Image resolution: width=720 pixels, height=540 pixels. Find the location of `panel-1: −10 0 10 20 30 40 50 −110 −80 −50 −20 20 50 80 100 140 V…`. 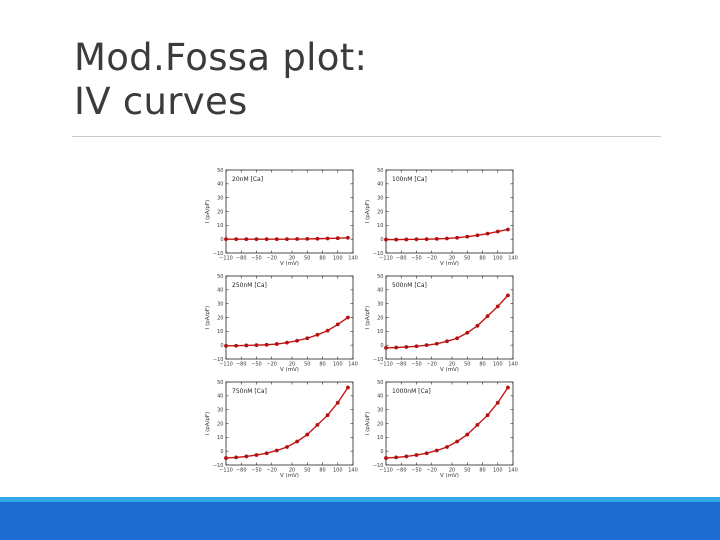

panel-1: −10 0 10 20 30 40 50 −110 −80 −50 −20 20 50 80 100 140 V… is located at coordinates (281, 217).